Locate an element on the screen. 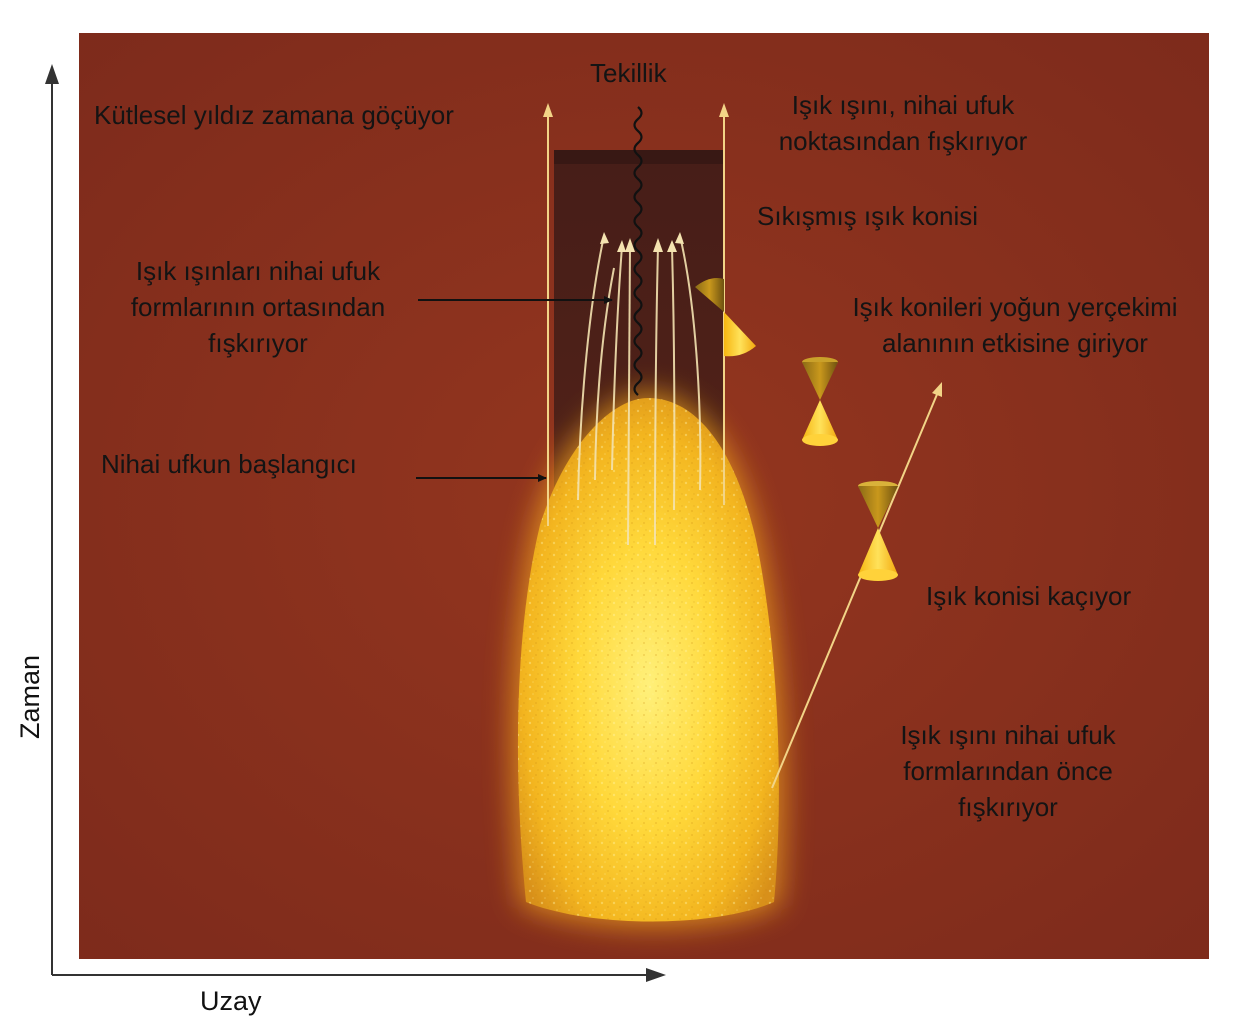 Image resolution: width=1252 pixels, height=1023 pixels. light-cone-entering is located at coordinates (820, 401).